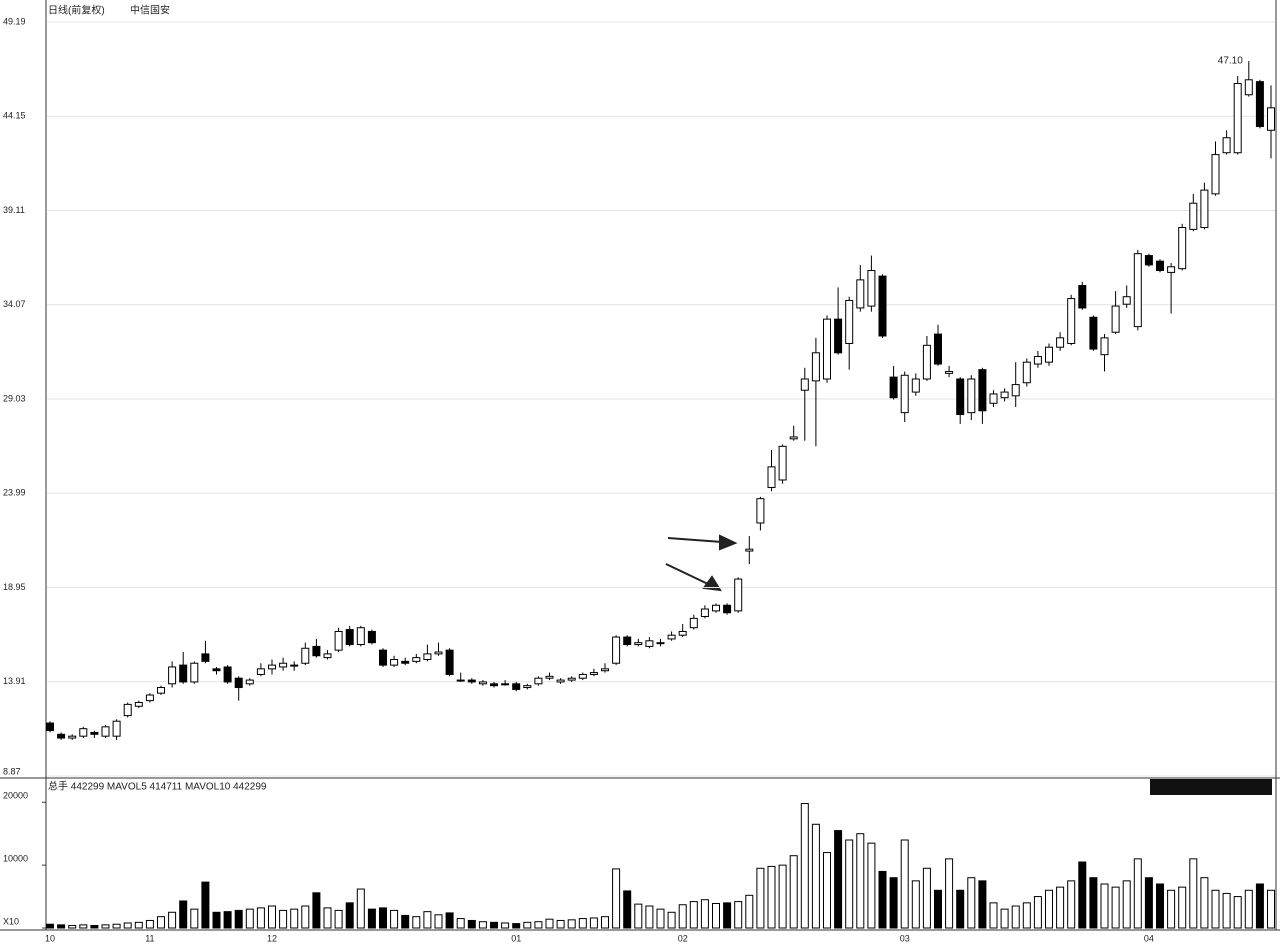  Describe the element at coordinates (516, 938) in the screenshot. I see `x-tick-label: 01` at that location.